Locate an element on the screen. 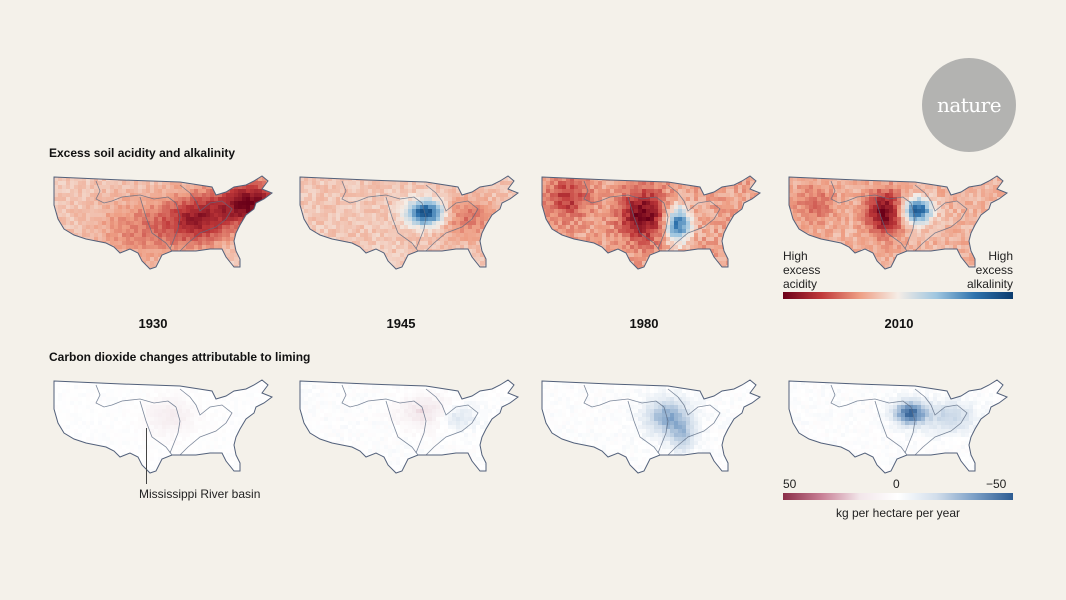 The width and height of the screenshot is (1066, 600). mississippi-basin-label: Mississippi River basin is located at coordinates (200, 494).